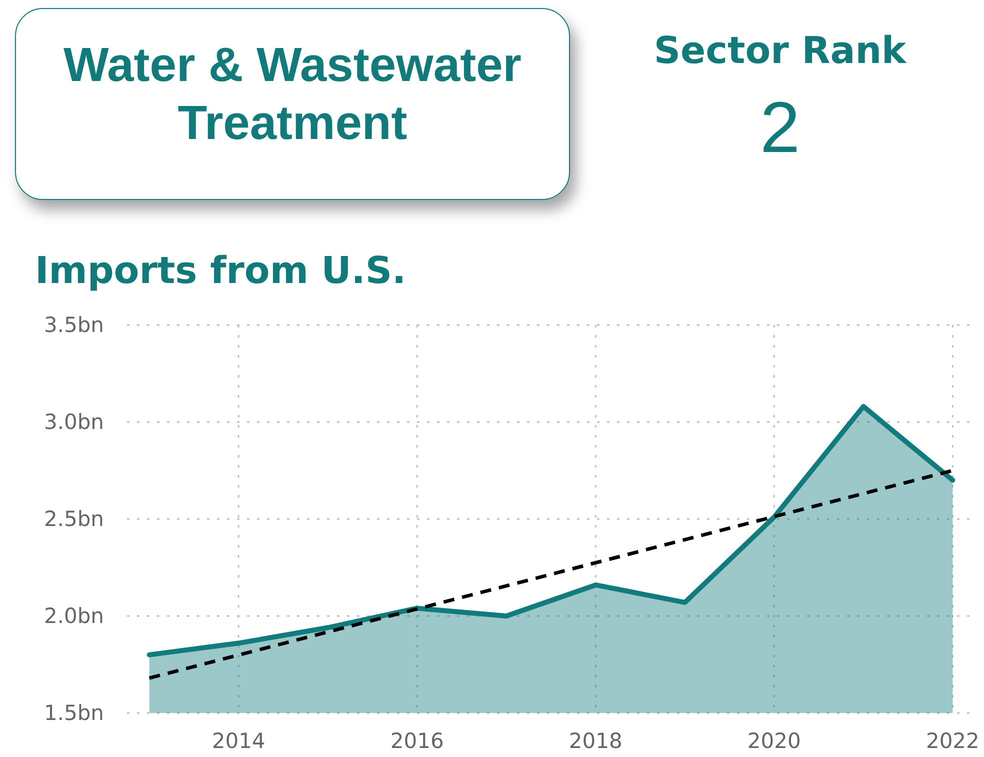 The image size is (984, 757). What do you see at coordinates (74, 325) in the screenshot?
I see `y-tick-label: 3.5bn` at bounding box center [74, 325].